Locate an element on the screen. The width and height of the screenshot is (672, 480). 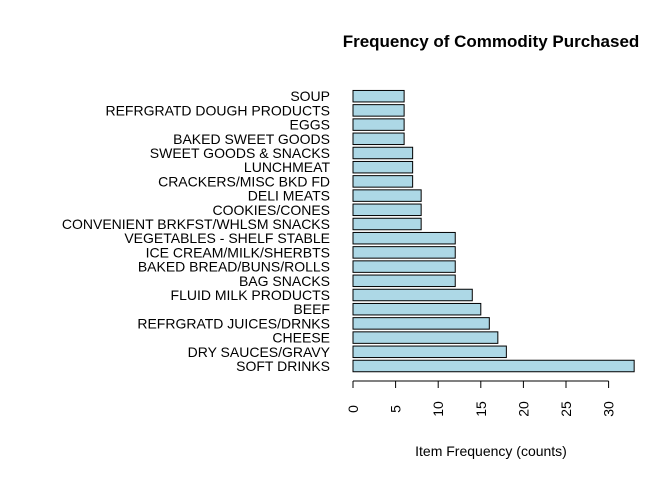
category-label: SOUP is located at coordinates (310, 96).